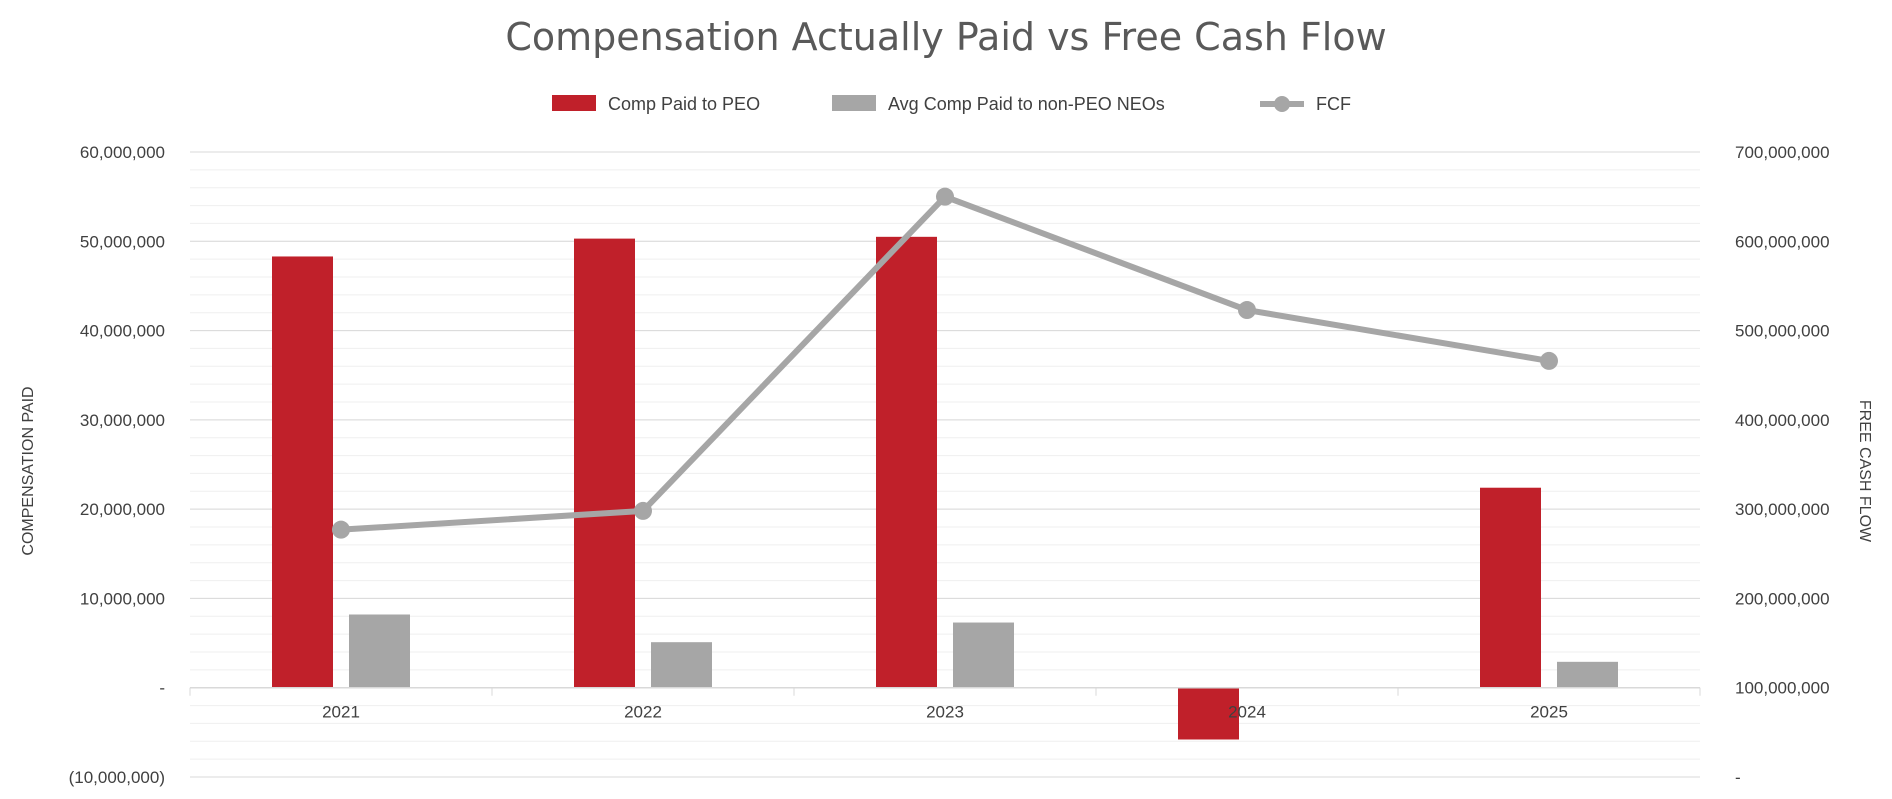 This screenshot has width=1892, height=799. Describe the element at coordinates (983, 655) in the screenshot. I see `bar-avg-comp-paid-to-non-peo-neos-2023` at that location.